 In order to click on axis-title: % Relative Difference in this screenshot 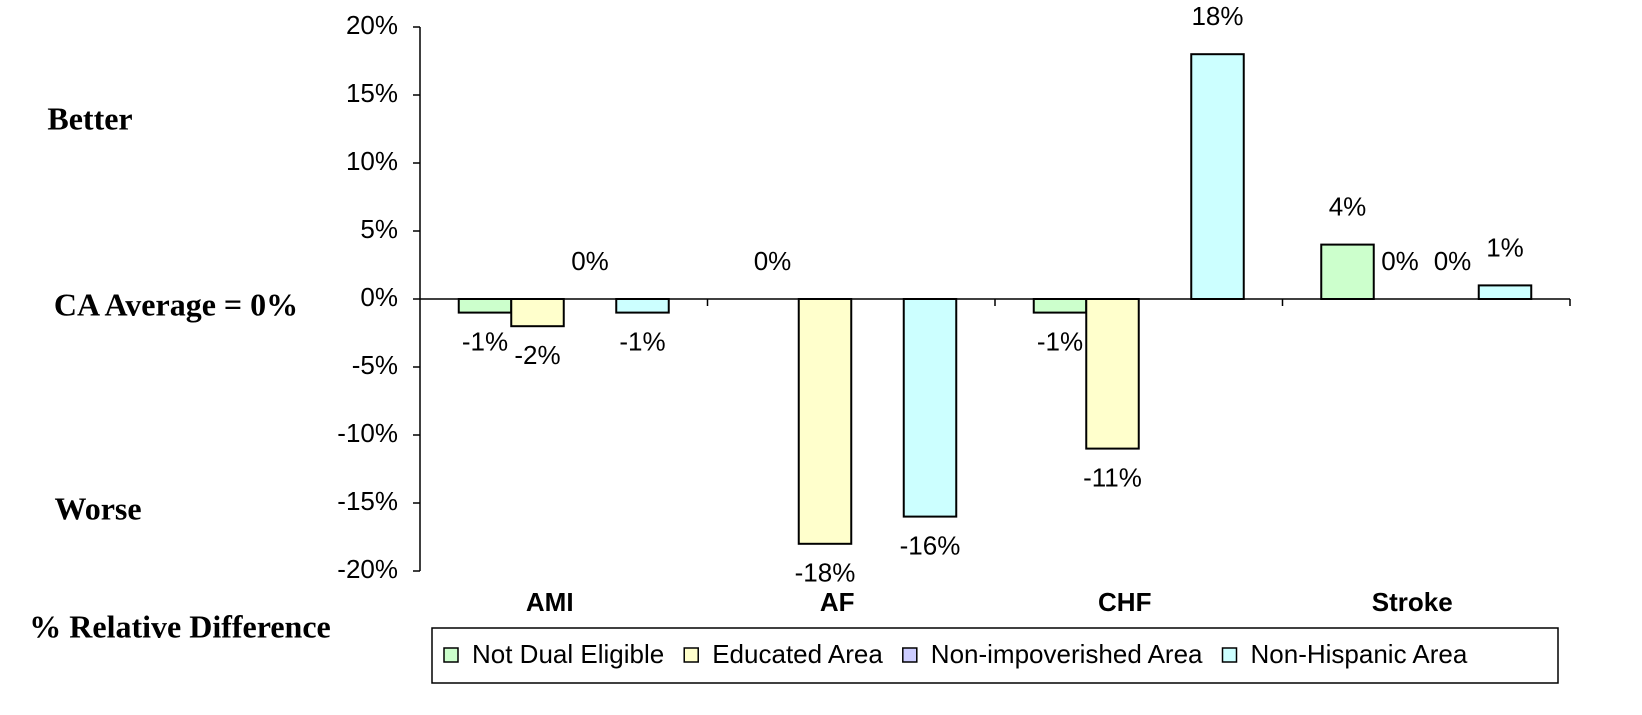, I will do `click(180, 626)`.